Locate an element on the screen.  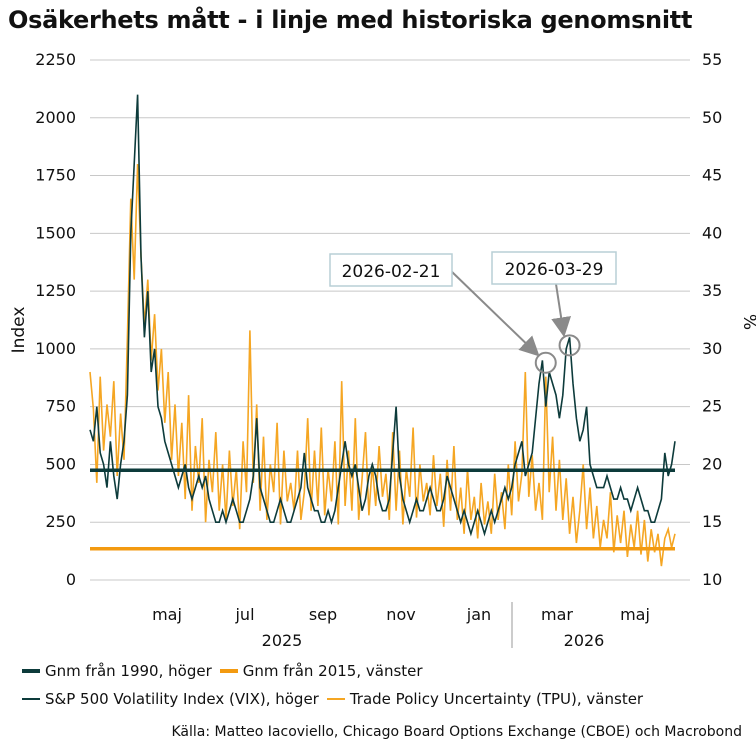
x-axis-ticks: maj jul sep nov jan mar maj 2025 2026 is located at coordinates (401, 626).